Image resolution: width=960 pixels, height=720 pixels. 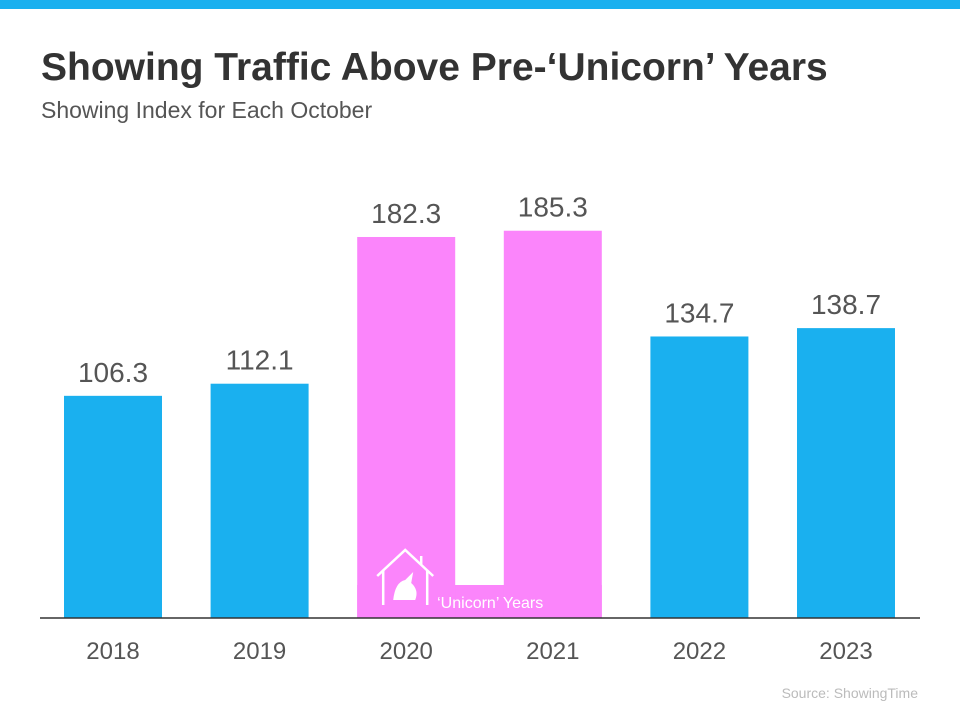 I want to click on unicorn-icon, so click(x=405, y=586).